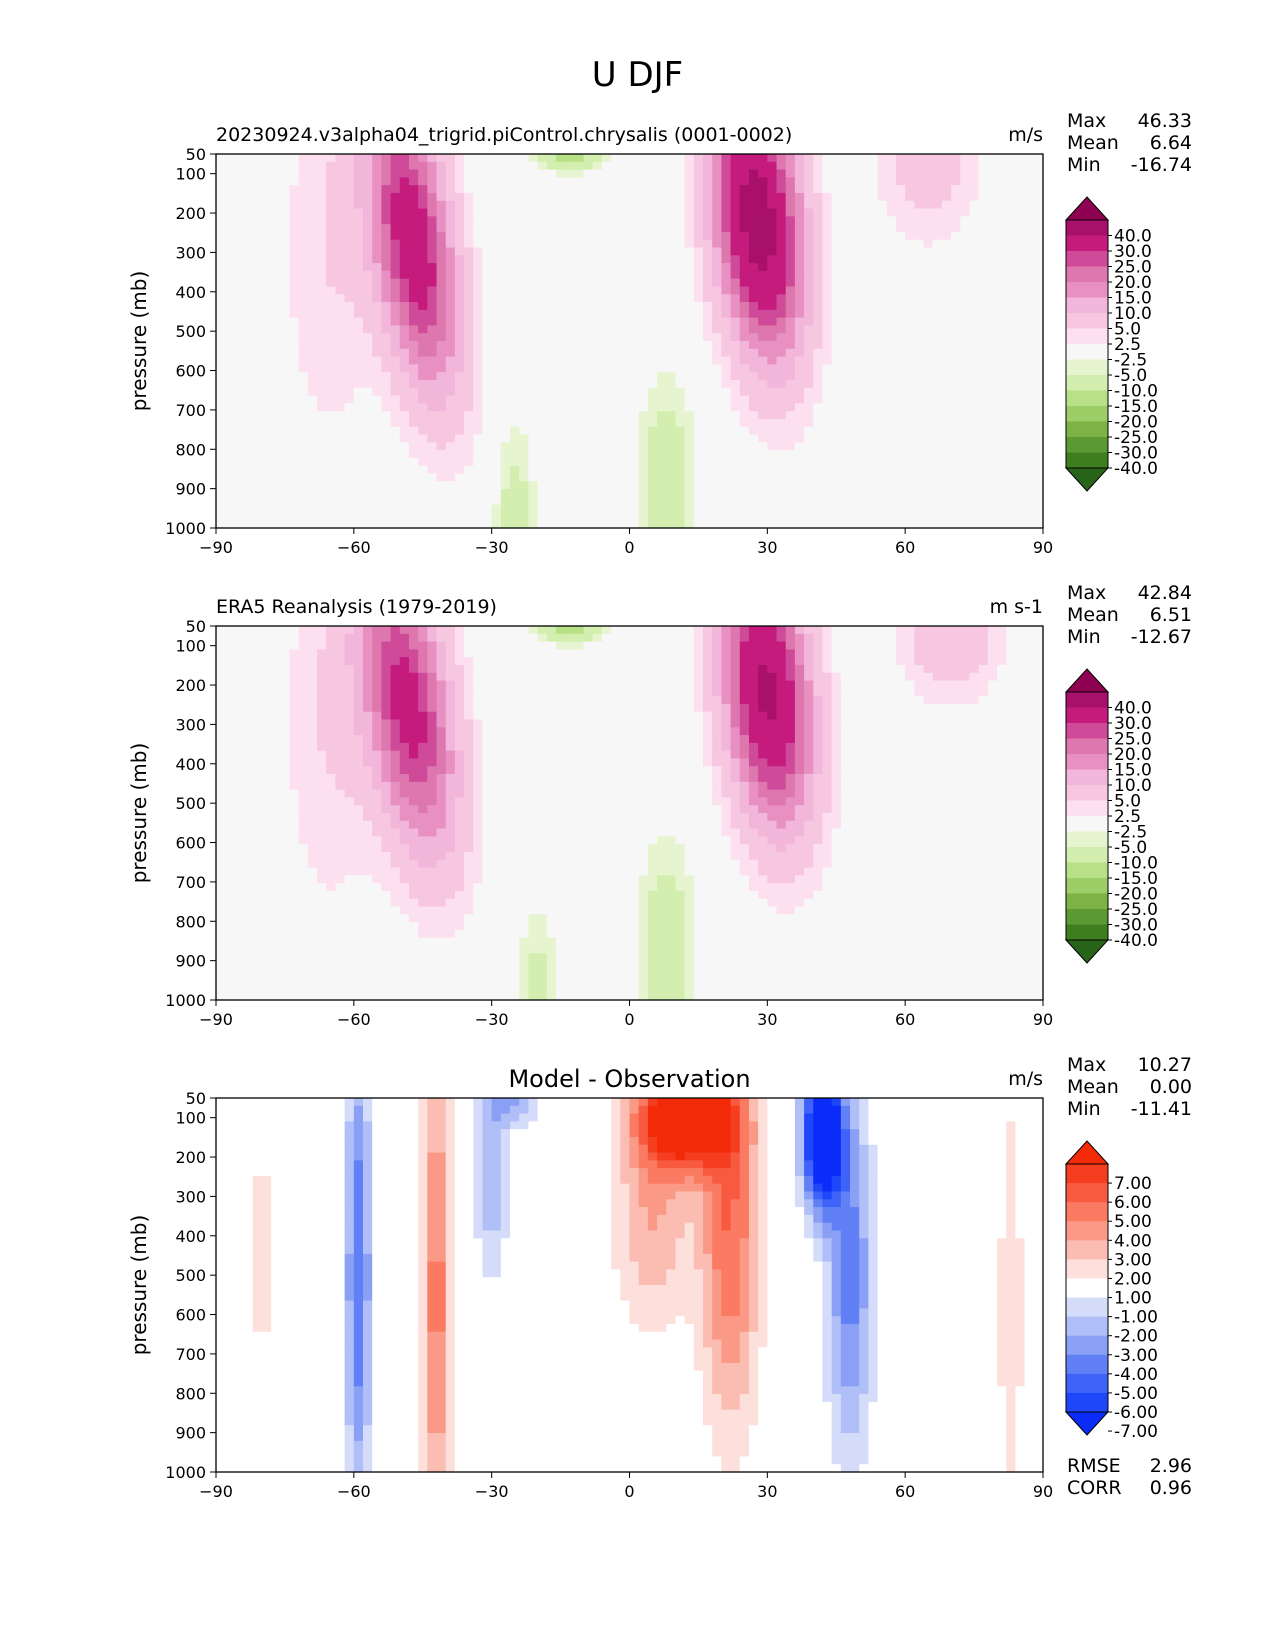 The width and height of the screenshot is (1275, 1650). Describe the element at coordinates (1133, 283) in the screenshot. I see `colorbar-tick-label: 20.0` at that location.